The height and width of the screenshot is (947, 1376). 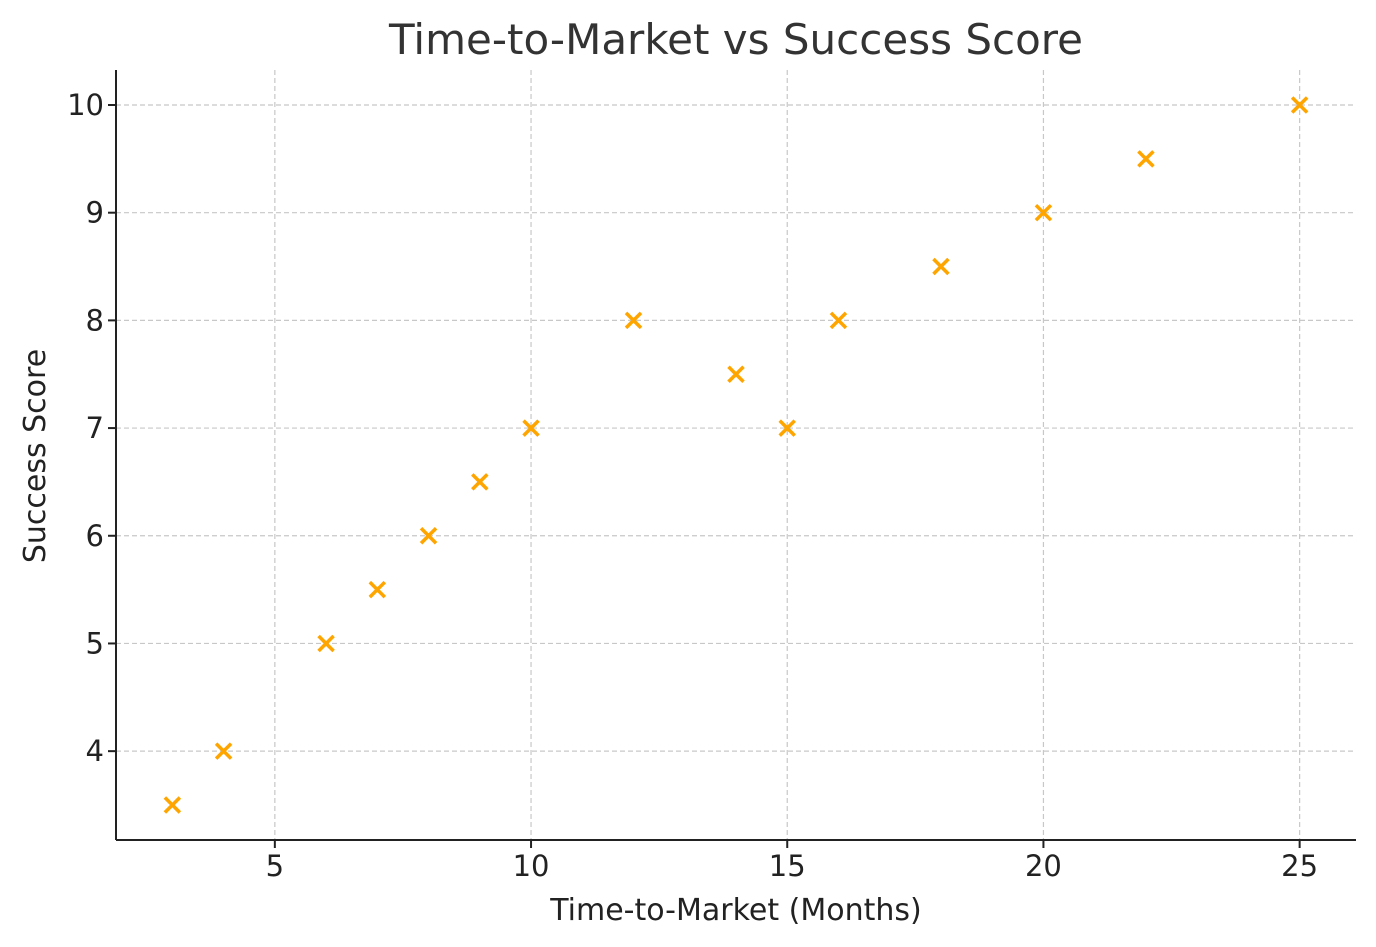 I want to click on y-tick-label: 7, so click(x=95, y=428).